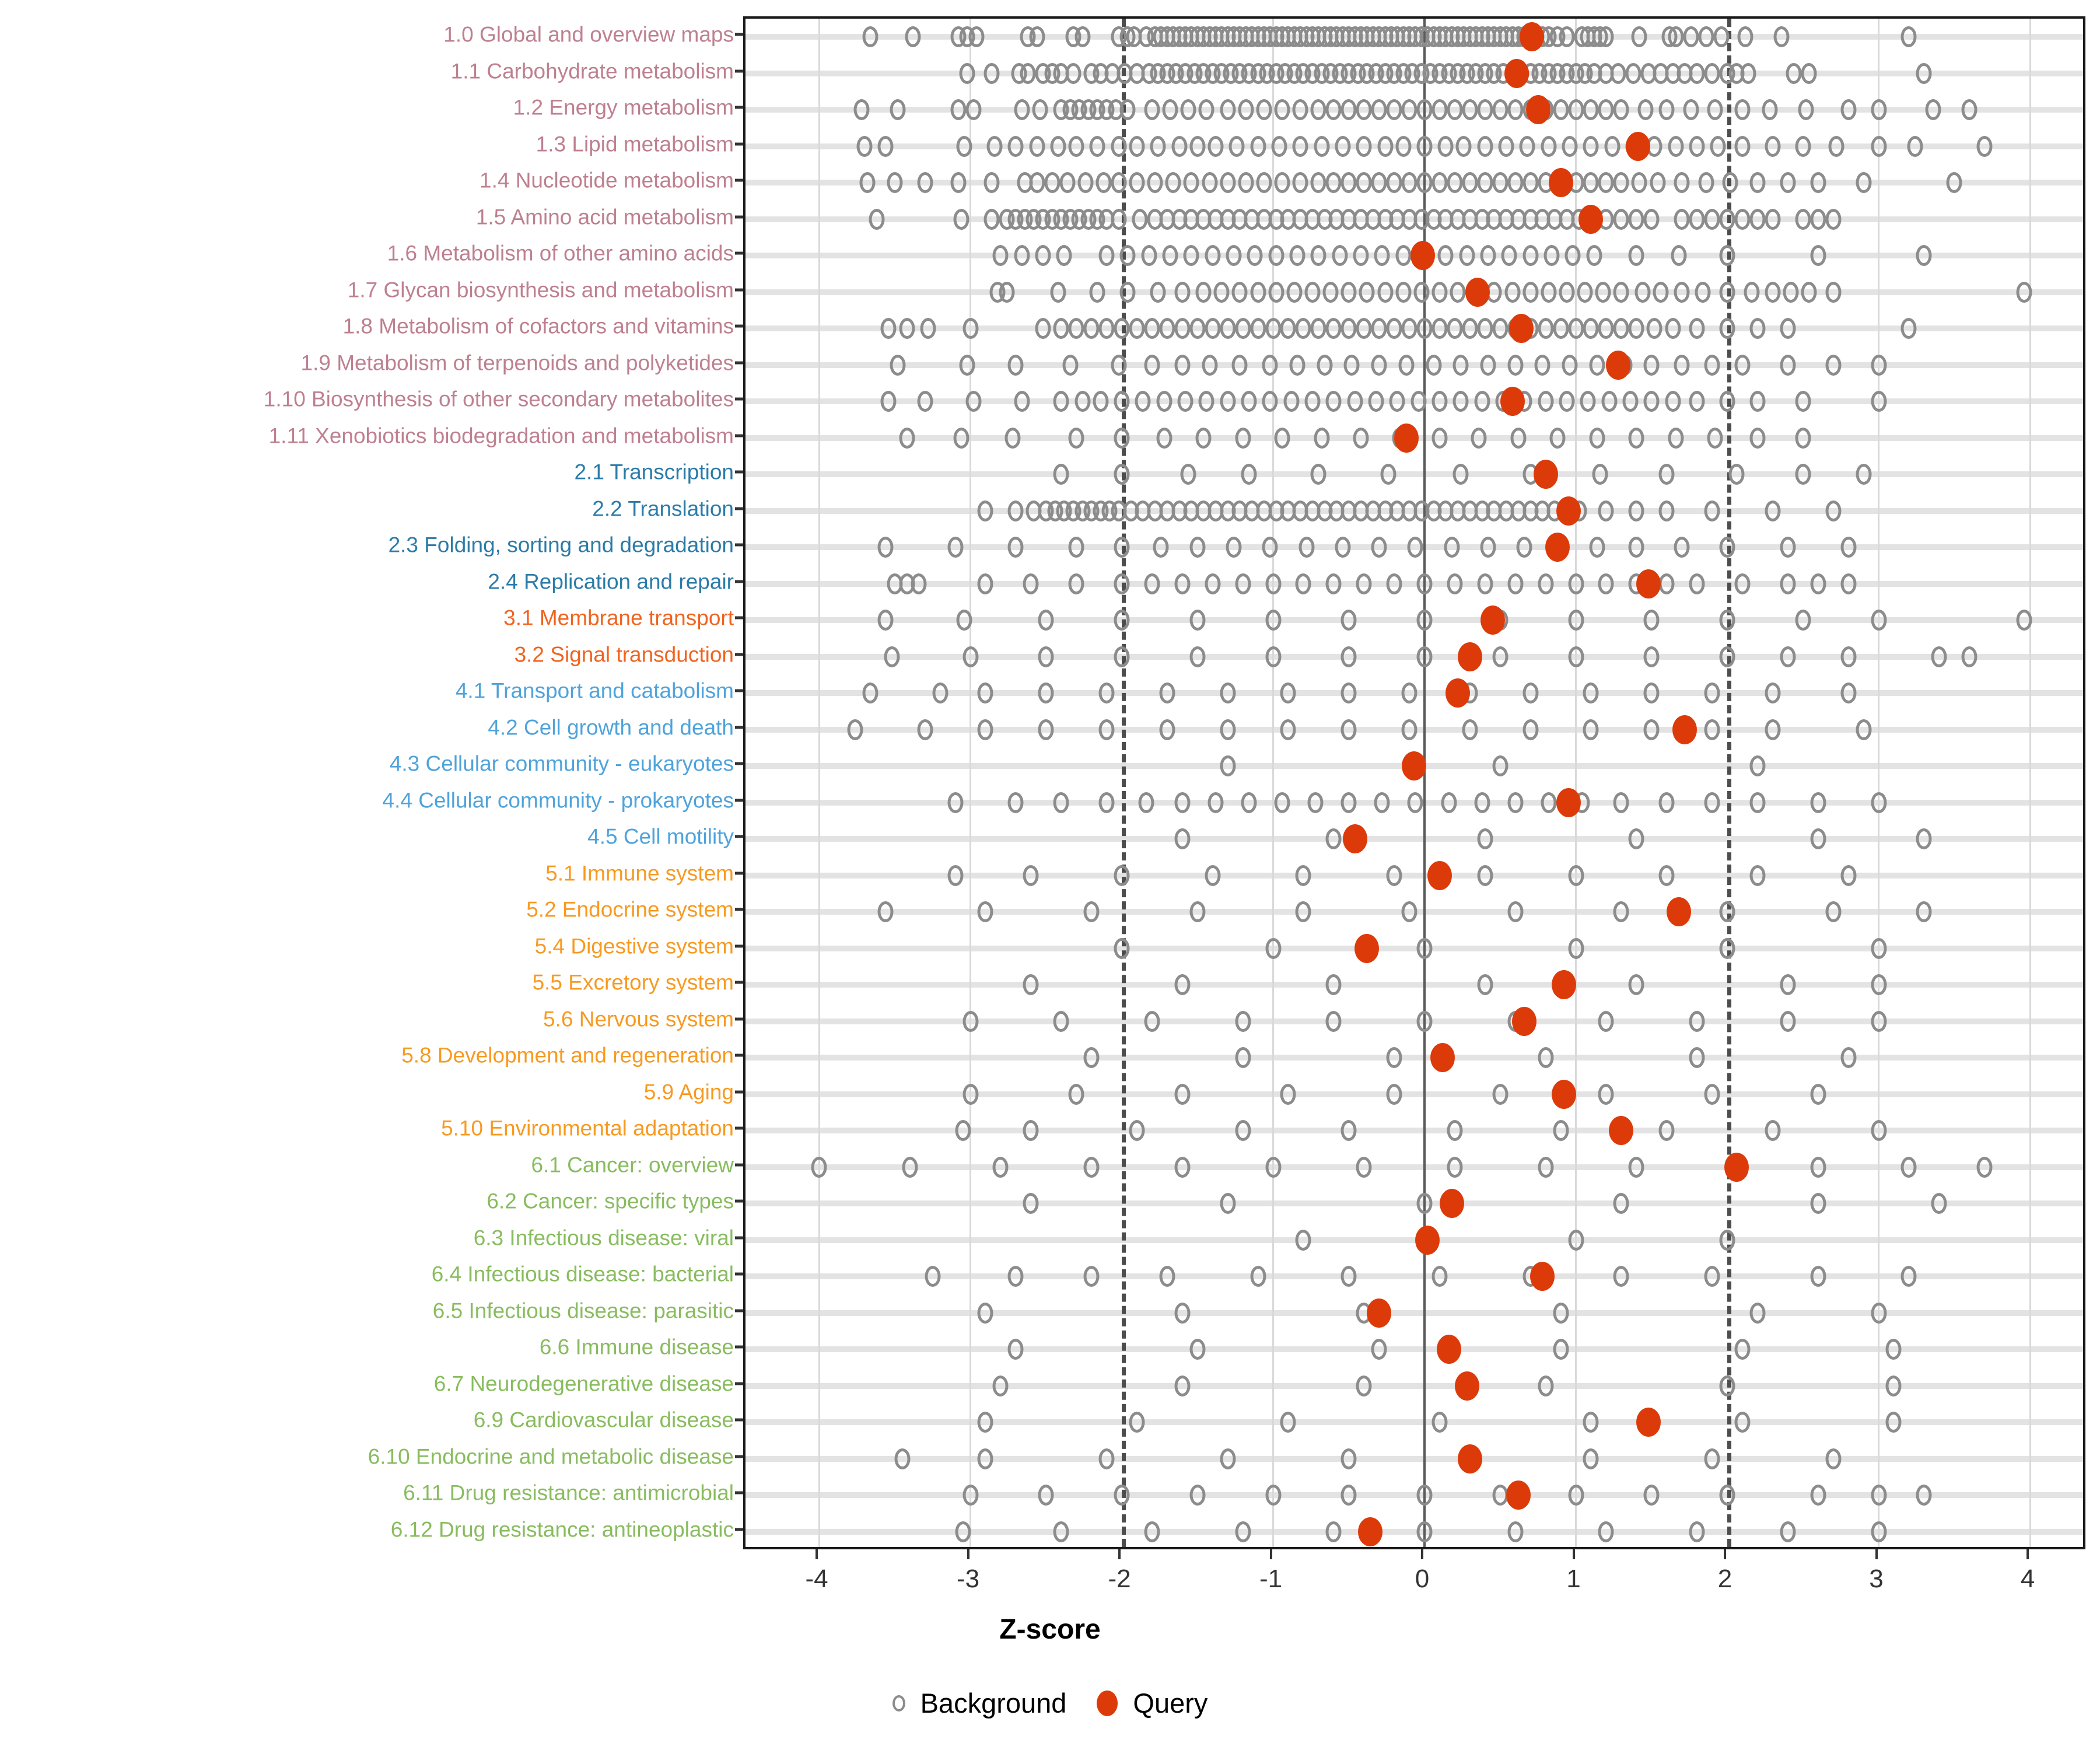 The image size is (2100, 1750). I want to click on y-axis-label: 6.7 Neurodegenerative disease, so click(583, 1384).